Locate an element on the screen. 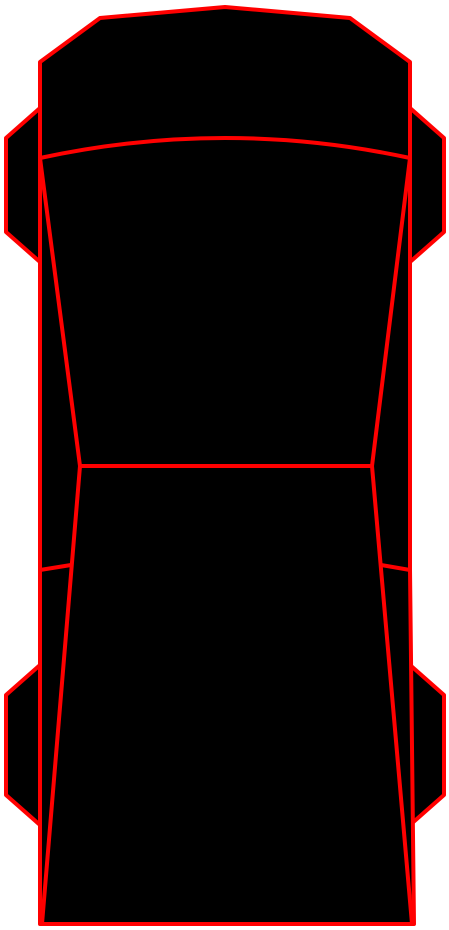 The height and width of the screenshot is (930, 449). wheel-front-right is located at coordinates (427, 185).